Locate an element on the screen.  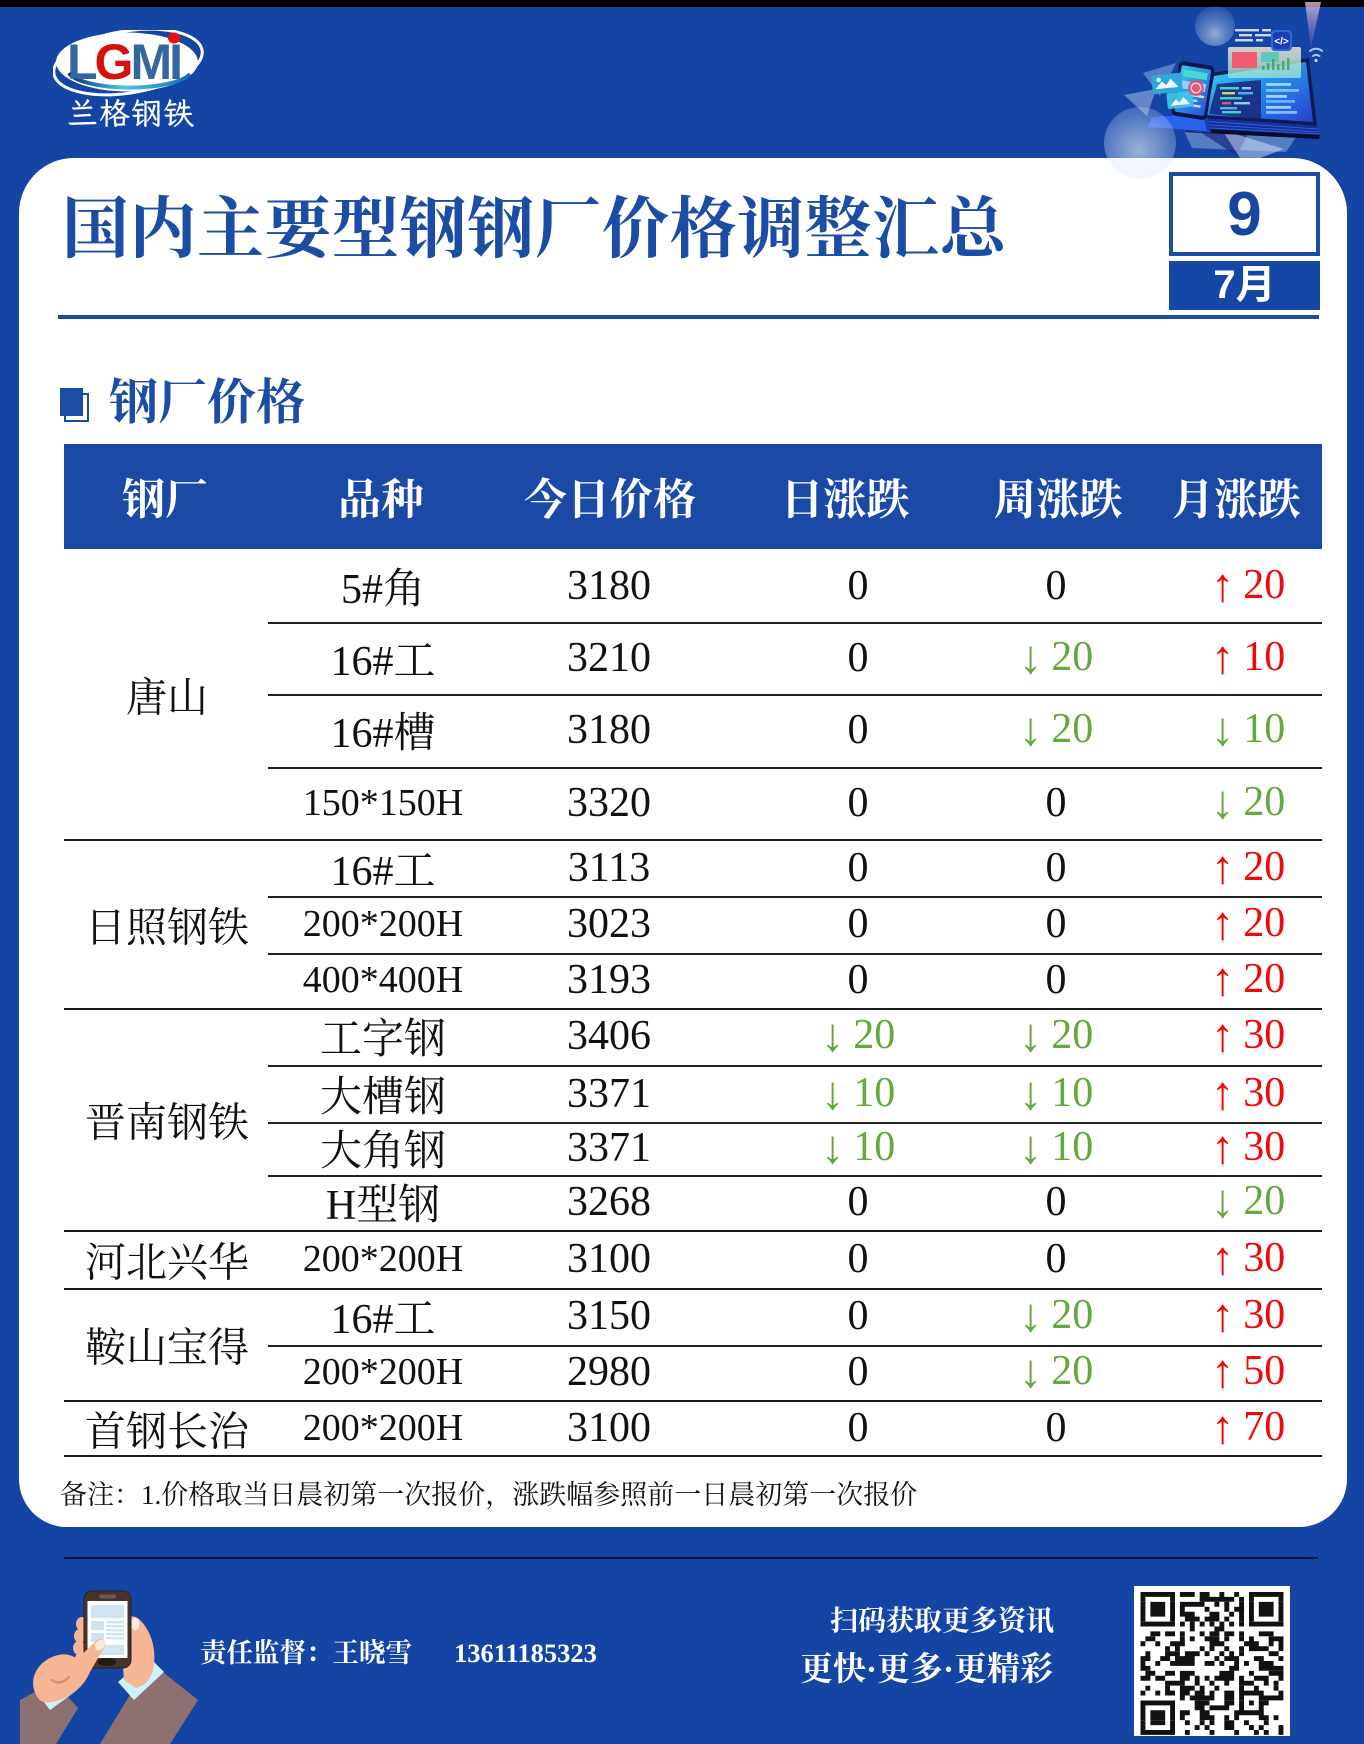
svg-text: LGMI is located at coordinates (123, 62).